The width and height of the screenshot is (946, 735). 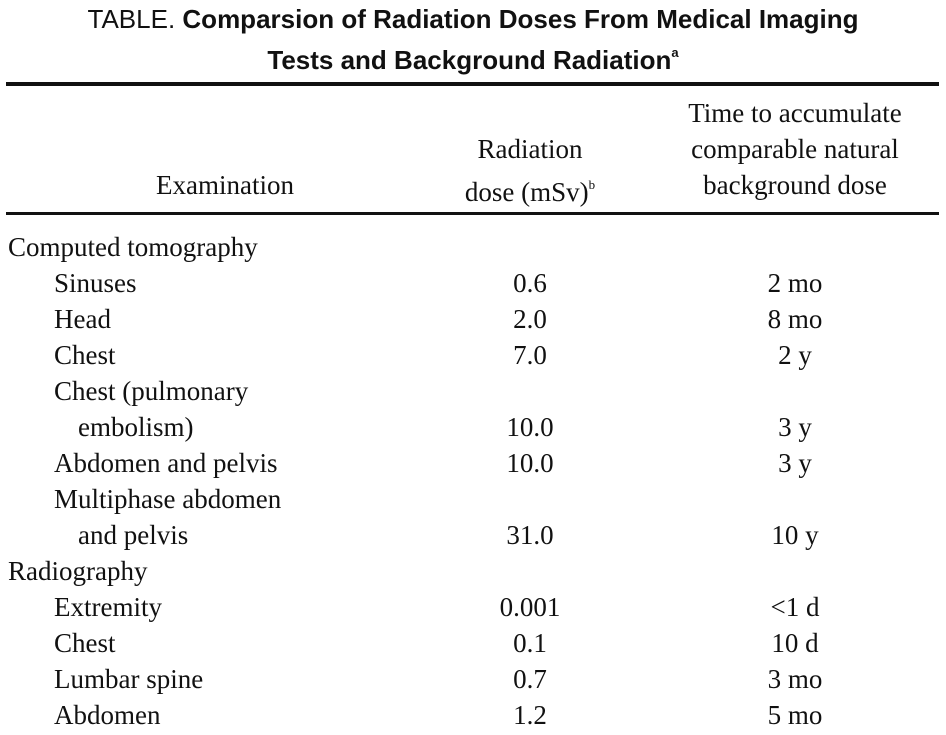 I want to click on examination-cell: Sinuses, so click(x=95, y=283).